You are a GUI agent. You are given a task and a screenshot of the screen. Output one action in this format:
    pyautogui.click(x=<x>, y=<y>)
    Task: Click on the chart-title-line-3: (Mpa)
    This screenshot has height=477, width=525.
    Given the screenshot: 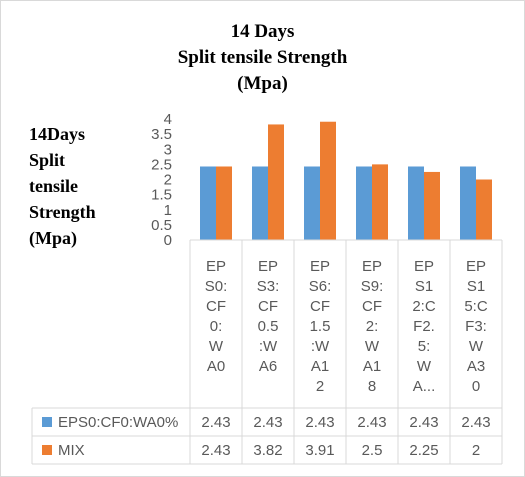 What is the action you would take?
    pyautogui.click(x=262, y=83)
    